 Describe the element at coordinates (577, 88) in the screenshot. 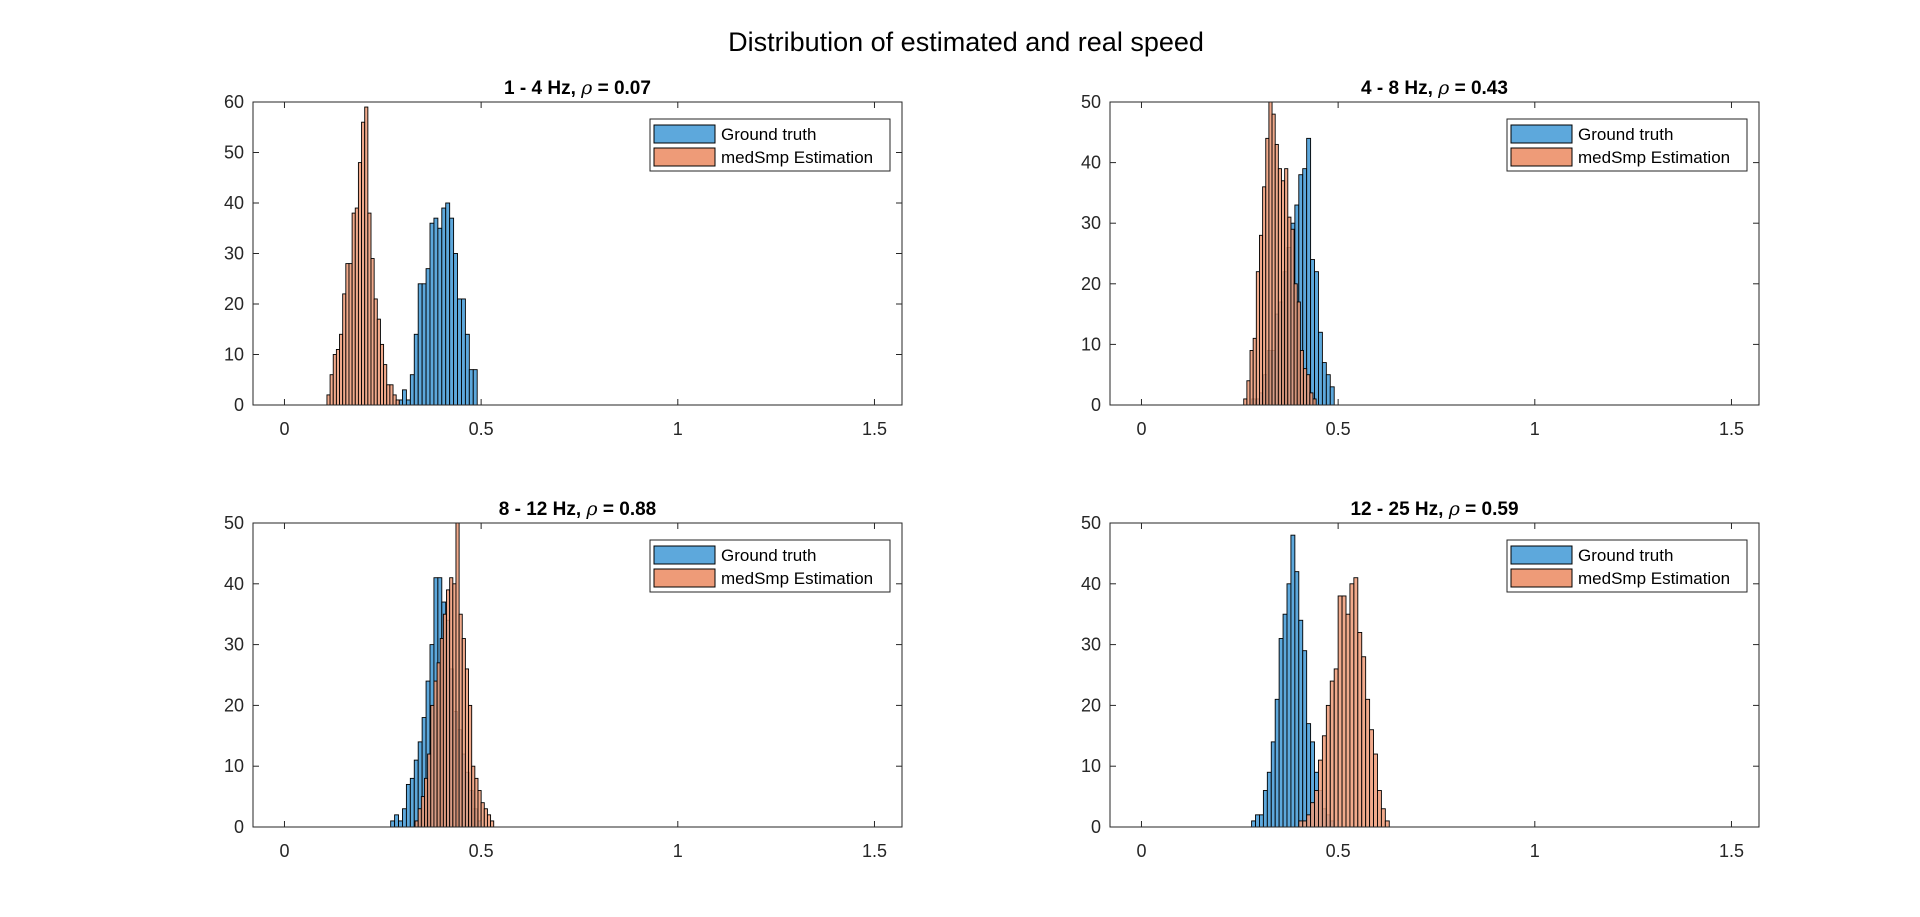

I see `subplot-title: 1 - 4 Hz, ρ = 0.07` at that location.